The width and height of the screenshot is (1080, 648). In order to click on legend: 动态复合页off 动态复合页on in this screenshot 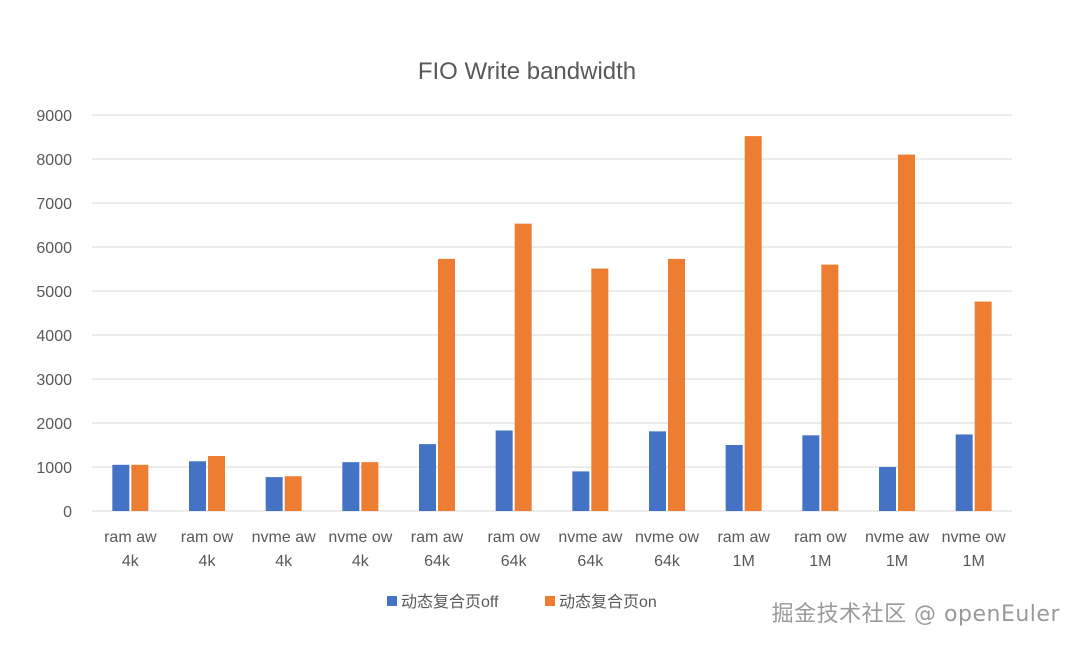, I will do `click(522, 602)`.